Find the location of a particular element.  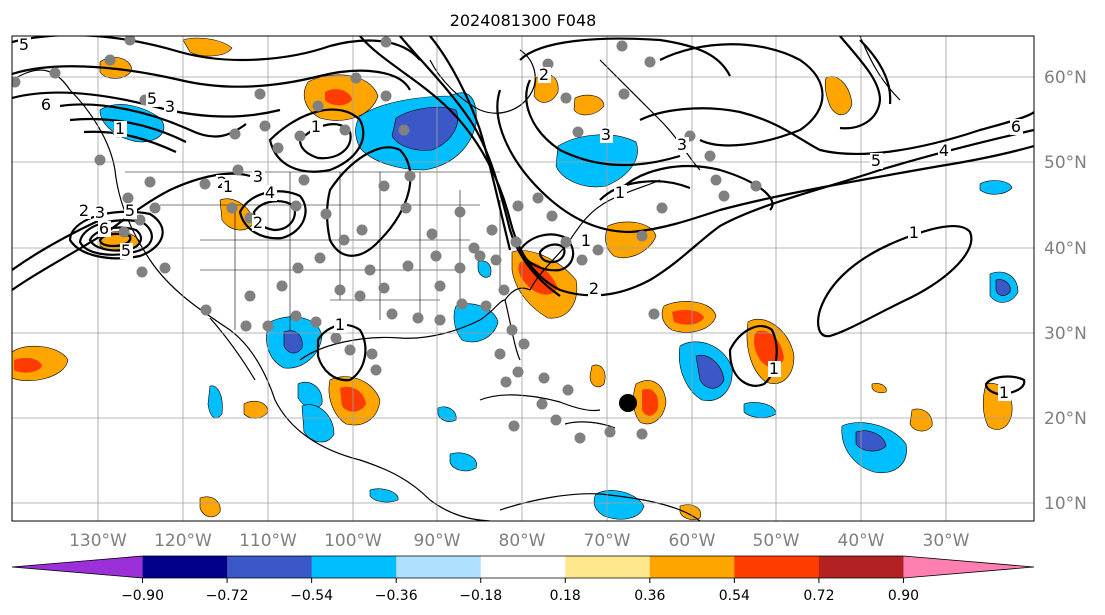

latitude-labels: 60°N 50°N 40°N 30°N 20°N 10°N is located at coordinates (1065, 291).